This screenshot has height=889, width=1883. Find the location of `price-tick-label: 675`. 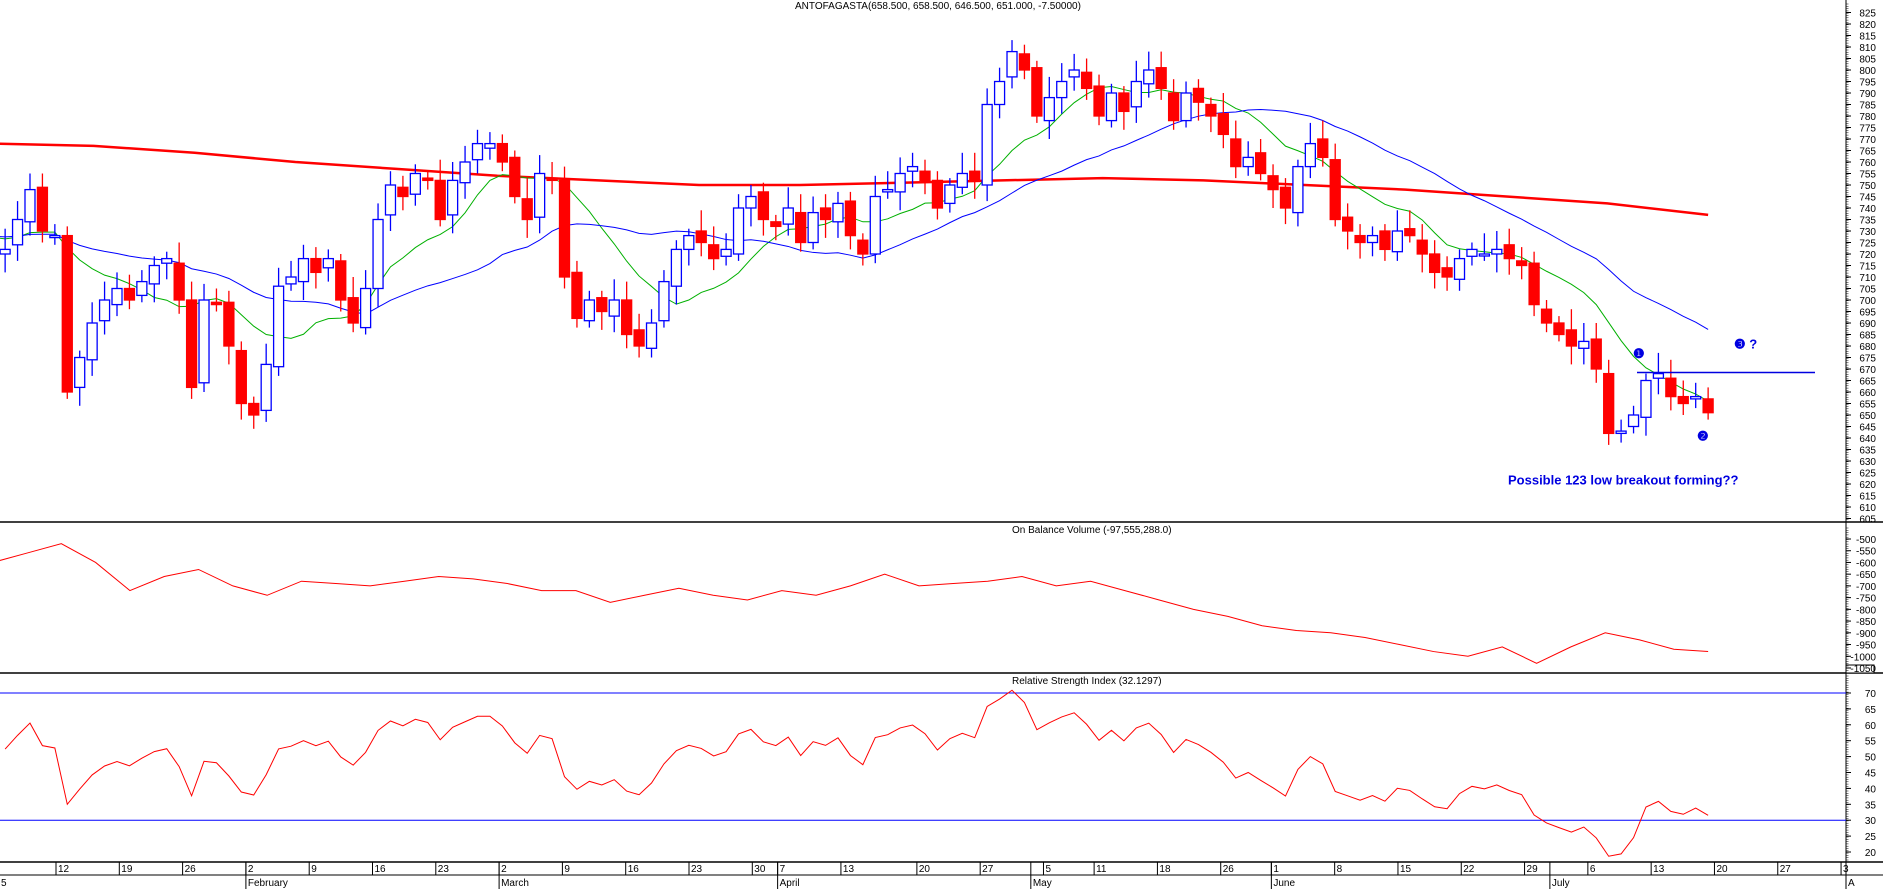

price-tick-label: 675 is located at coordinates (1867, 359).